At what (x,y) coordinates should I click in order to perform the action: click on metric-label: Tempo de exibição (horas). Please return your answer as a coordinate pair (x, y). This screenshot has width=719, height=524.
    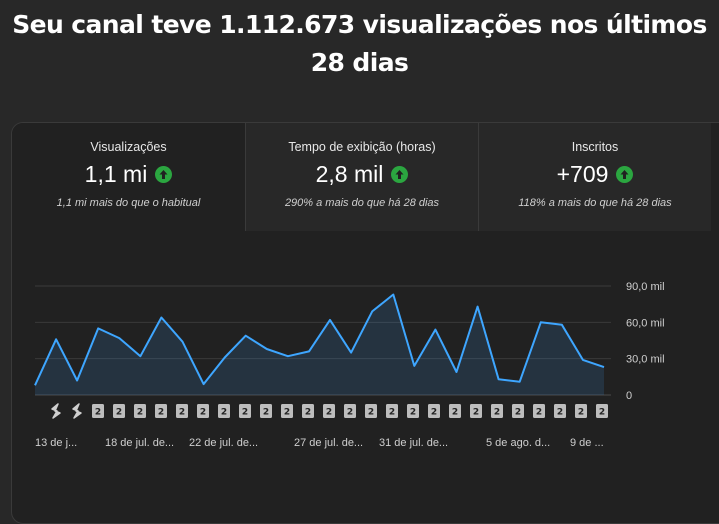
    Looking at the image, I should click on (362, 147).